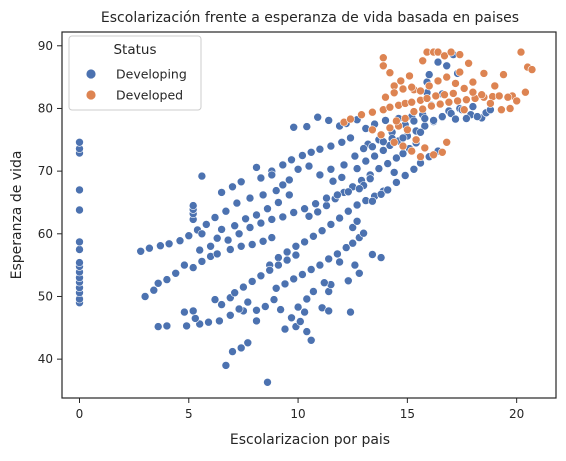 This screenshot has width=566, height=461. What do you see at coordinates (310, 440) in the screenshot?
I see `x-axis-label: Escolarizacion por pais` at bounding box center [310, 440].